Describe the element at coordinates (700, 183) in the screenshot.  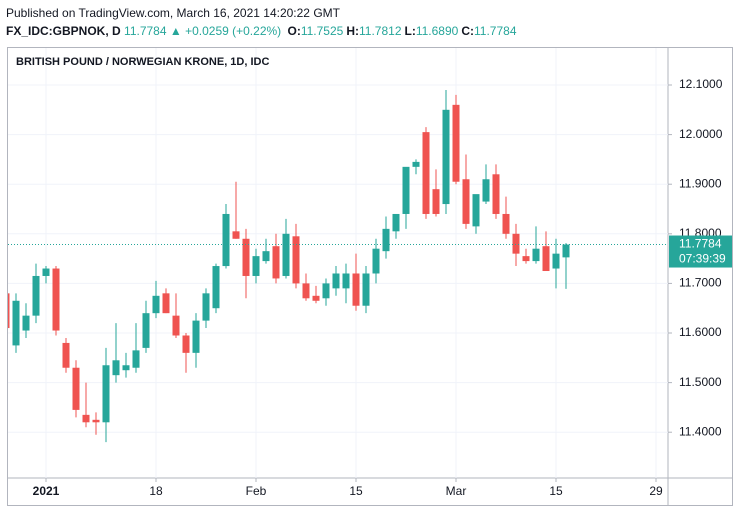
I see `y-tick-label: 11.9000` at that location.